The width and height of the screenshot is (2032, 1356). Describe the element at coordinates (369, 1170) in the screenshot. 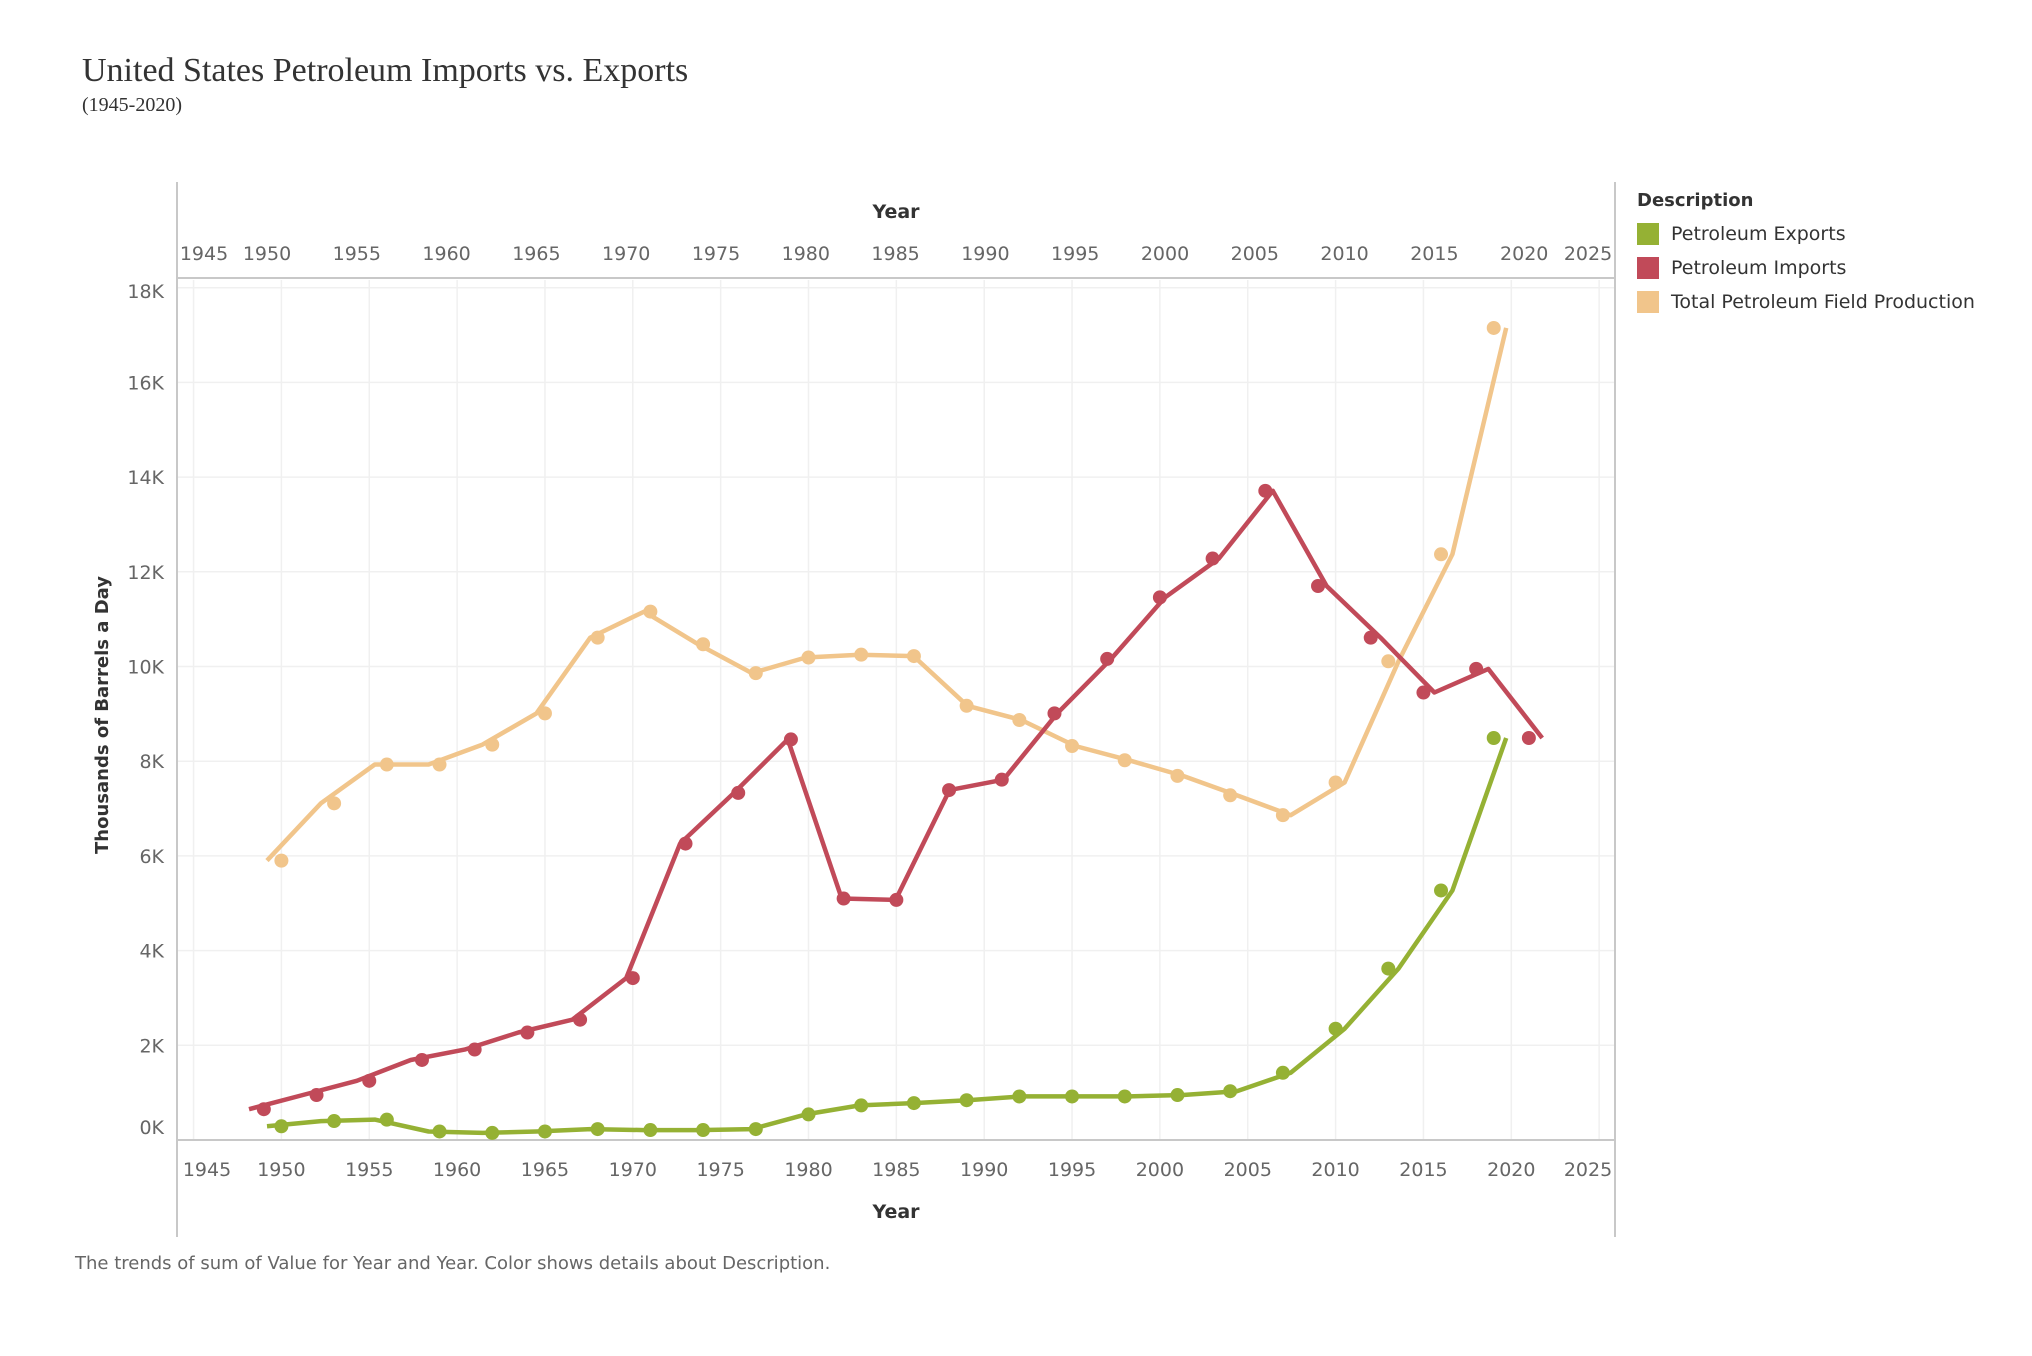

I see `bottom-x-tick-label: 1955` at that location.